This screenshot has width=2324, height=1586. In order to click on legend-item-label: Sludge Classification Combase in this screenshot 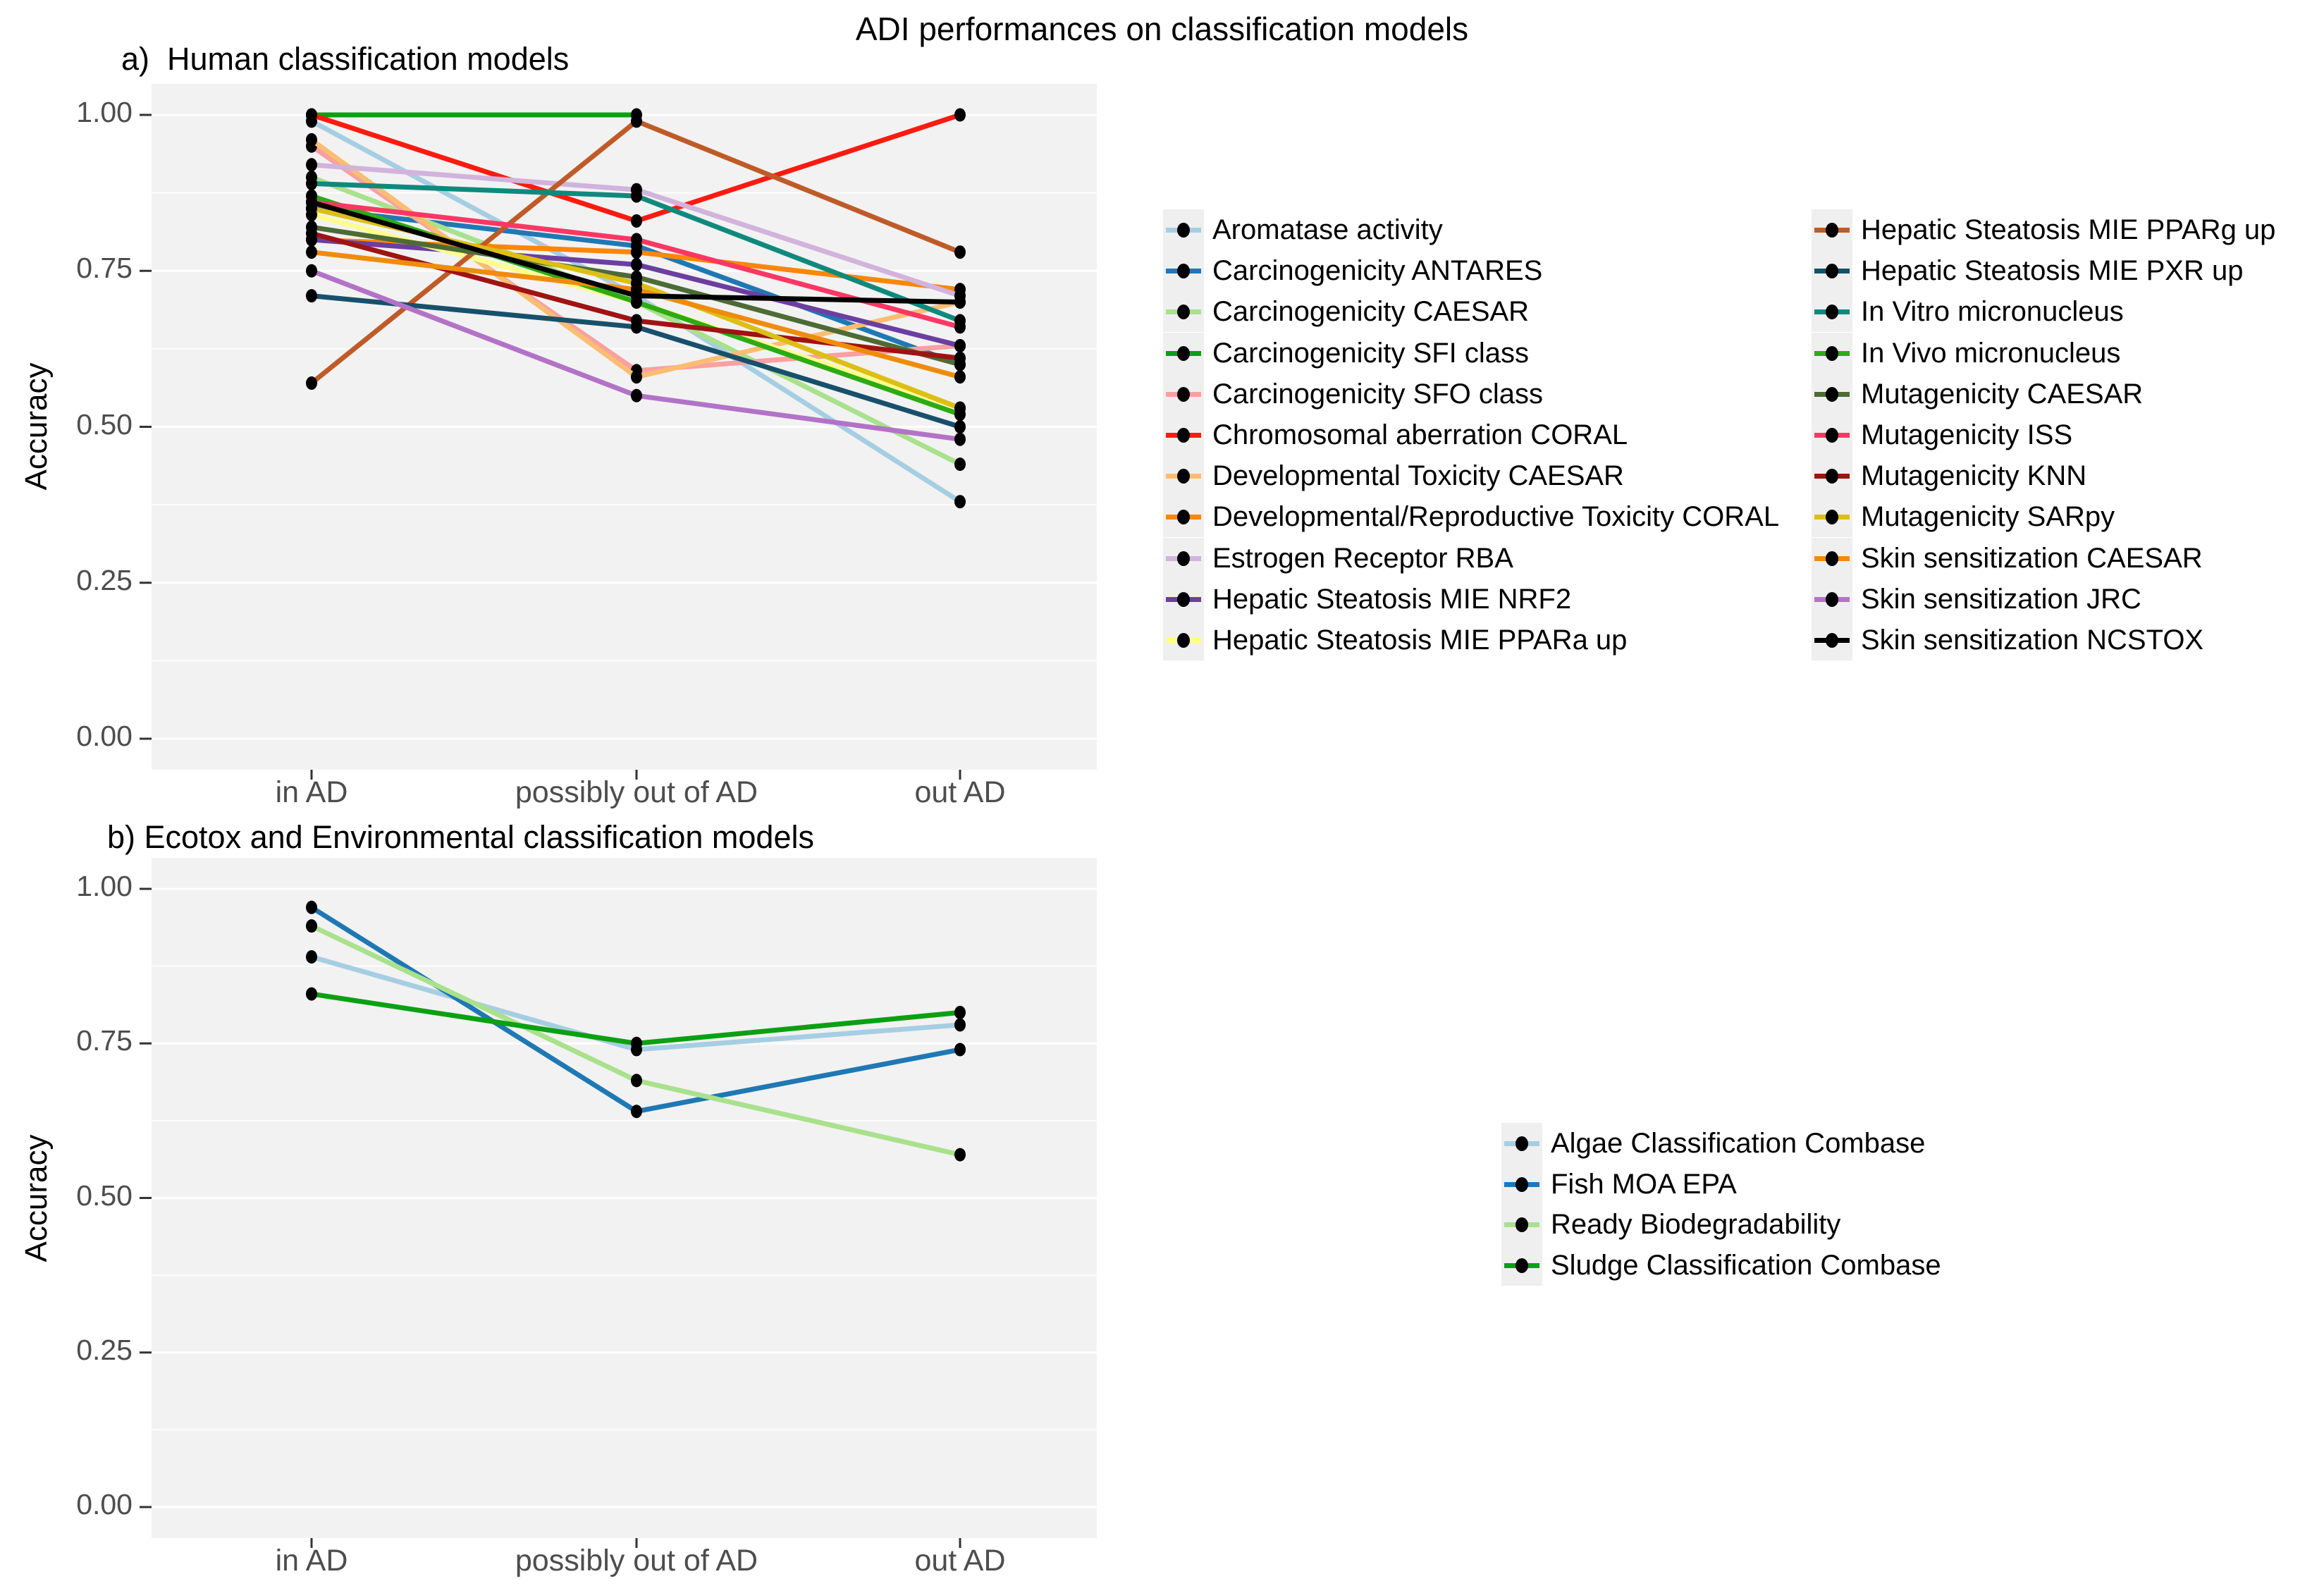, I will do `click(1746, 1265)`.